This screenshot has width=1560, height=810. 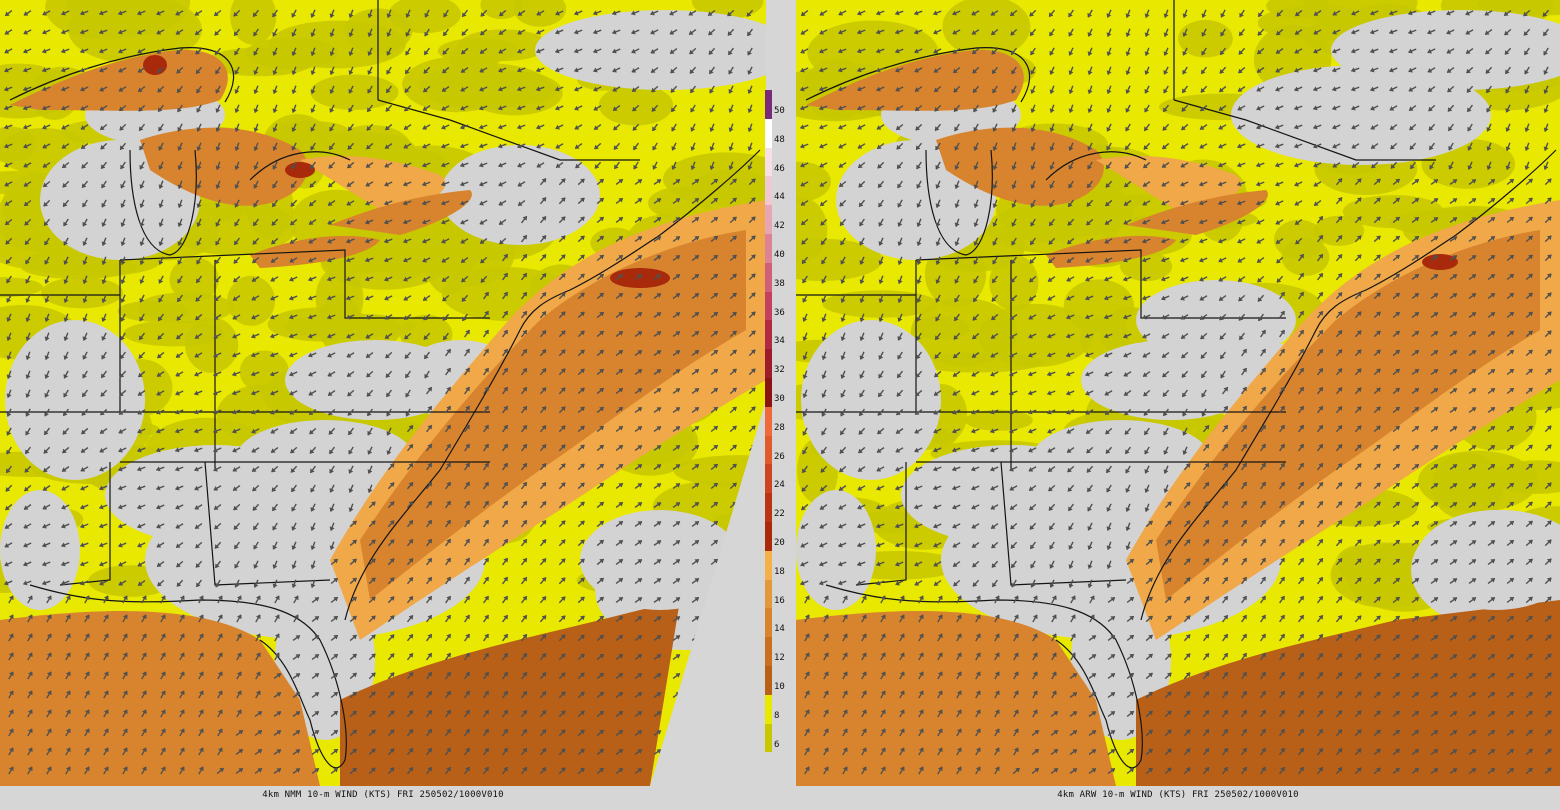 What do you see at coordinates (779, 543) in the screenshot?
I see `colorbar-tick-label: 20` at bounding box center [779, 543].